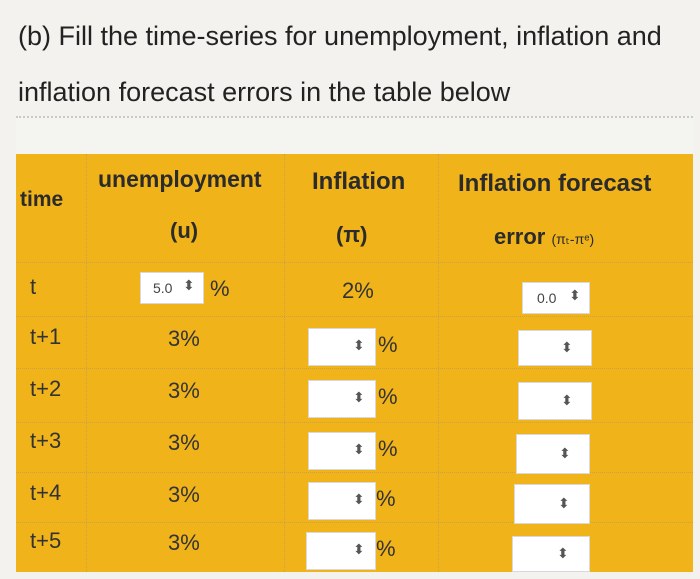  I want to click on header-error-word: error, so click(520, 236).